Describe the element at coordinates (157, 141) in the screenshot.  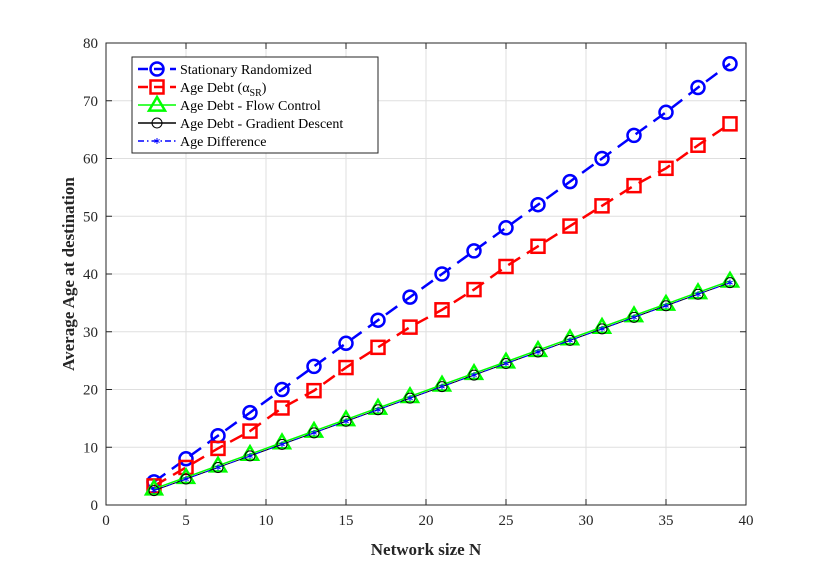
I see `legend-marker-stroke` at that location.